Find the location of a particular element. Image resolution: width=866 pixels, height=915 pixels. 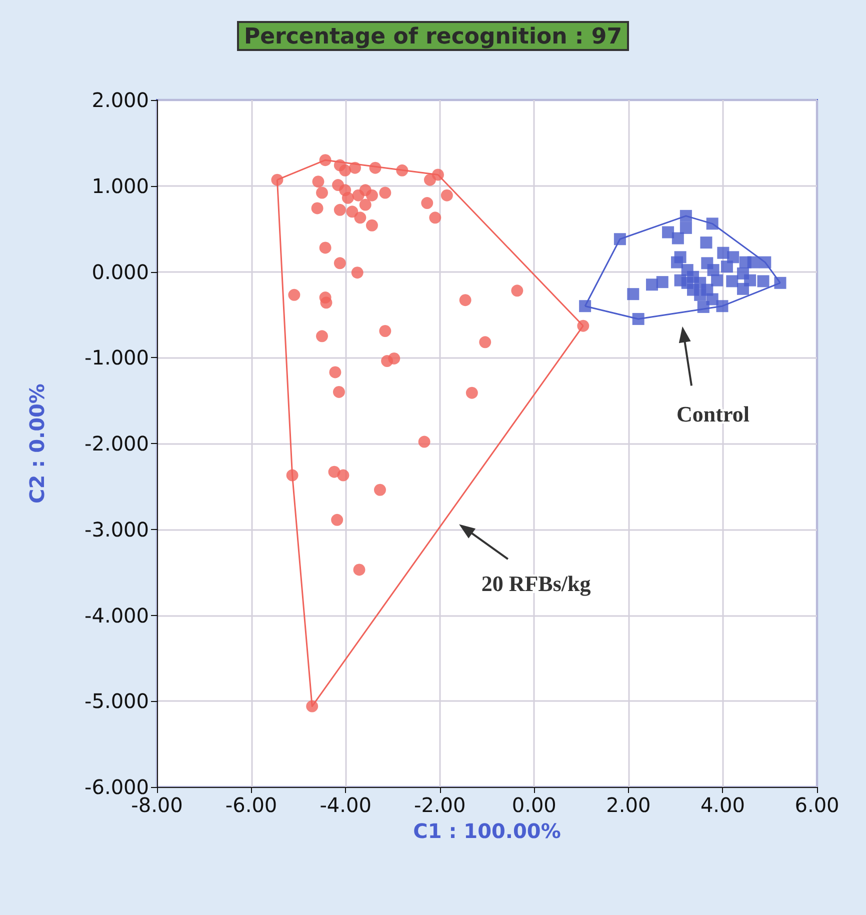

x-axis-title: C1 : 100.00% is located at coordinates (487, 831).